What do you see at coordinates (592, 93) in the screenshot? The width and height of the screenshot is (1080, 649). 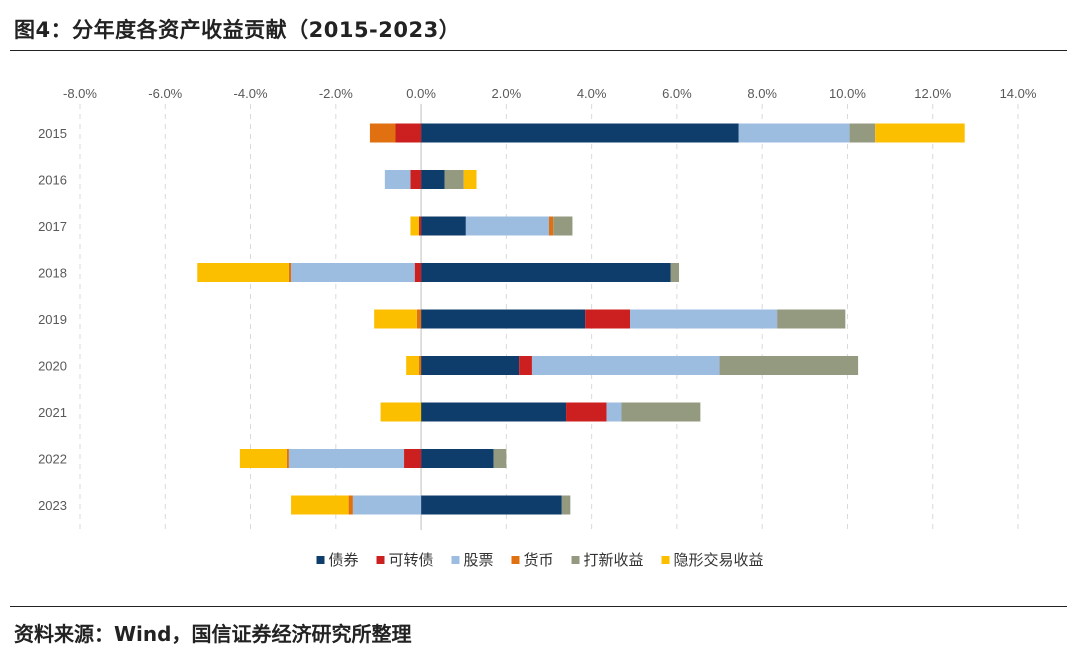 I see `x-tick-label: 4.0%` at bounding box center [592, 93].